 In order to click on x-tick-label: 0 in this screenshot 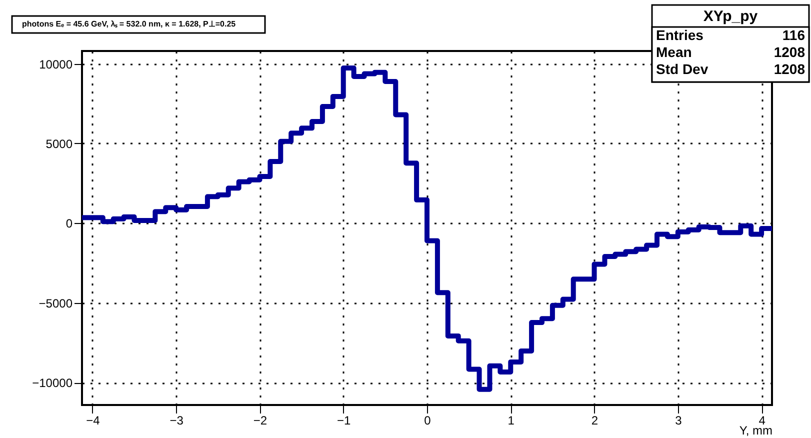, I will do `click(428, 421)`.